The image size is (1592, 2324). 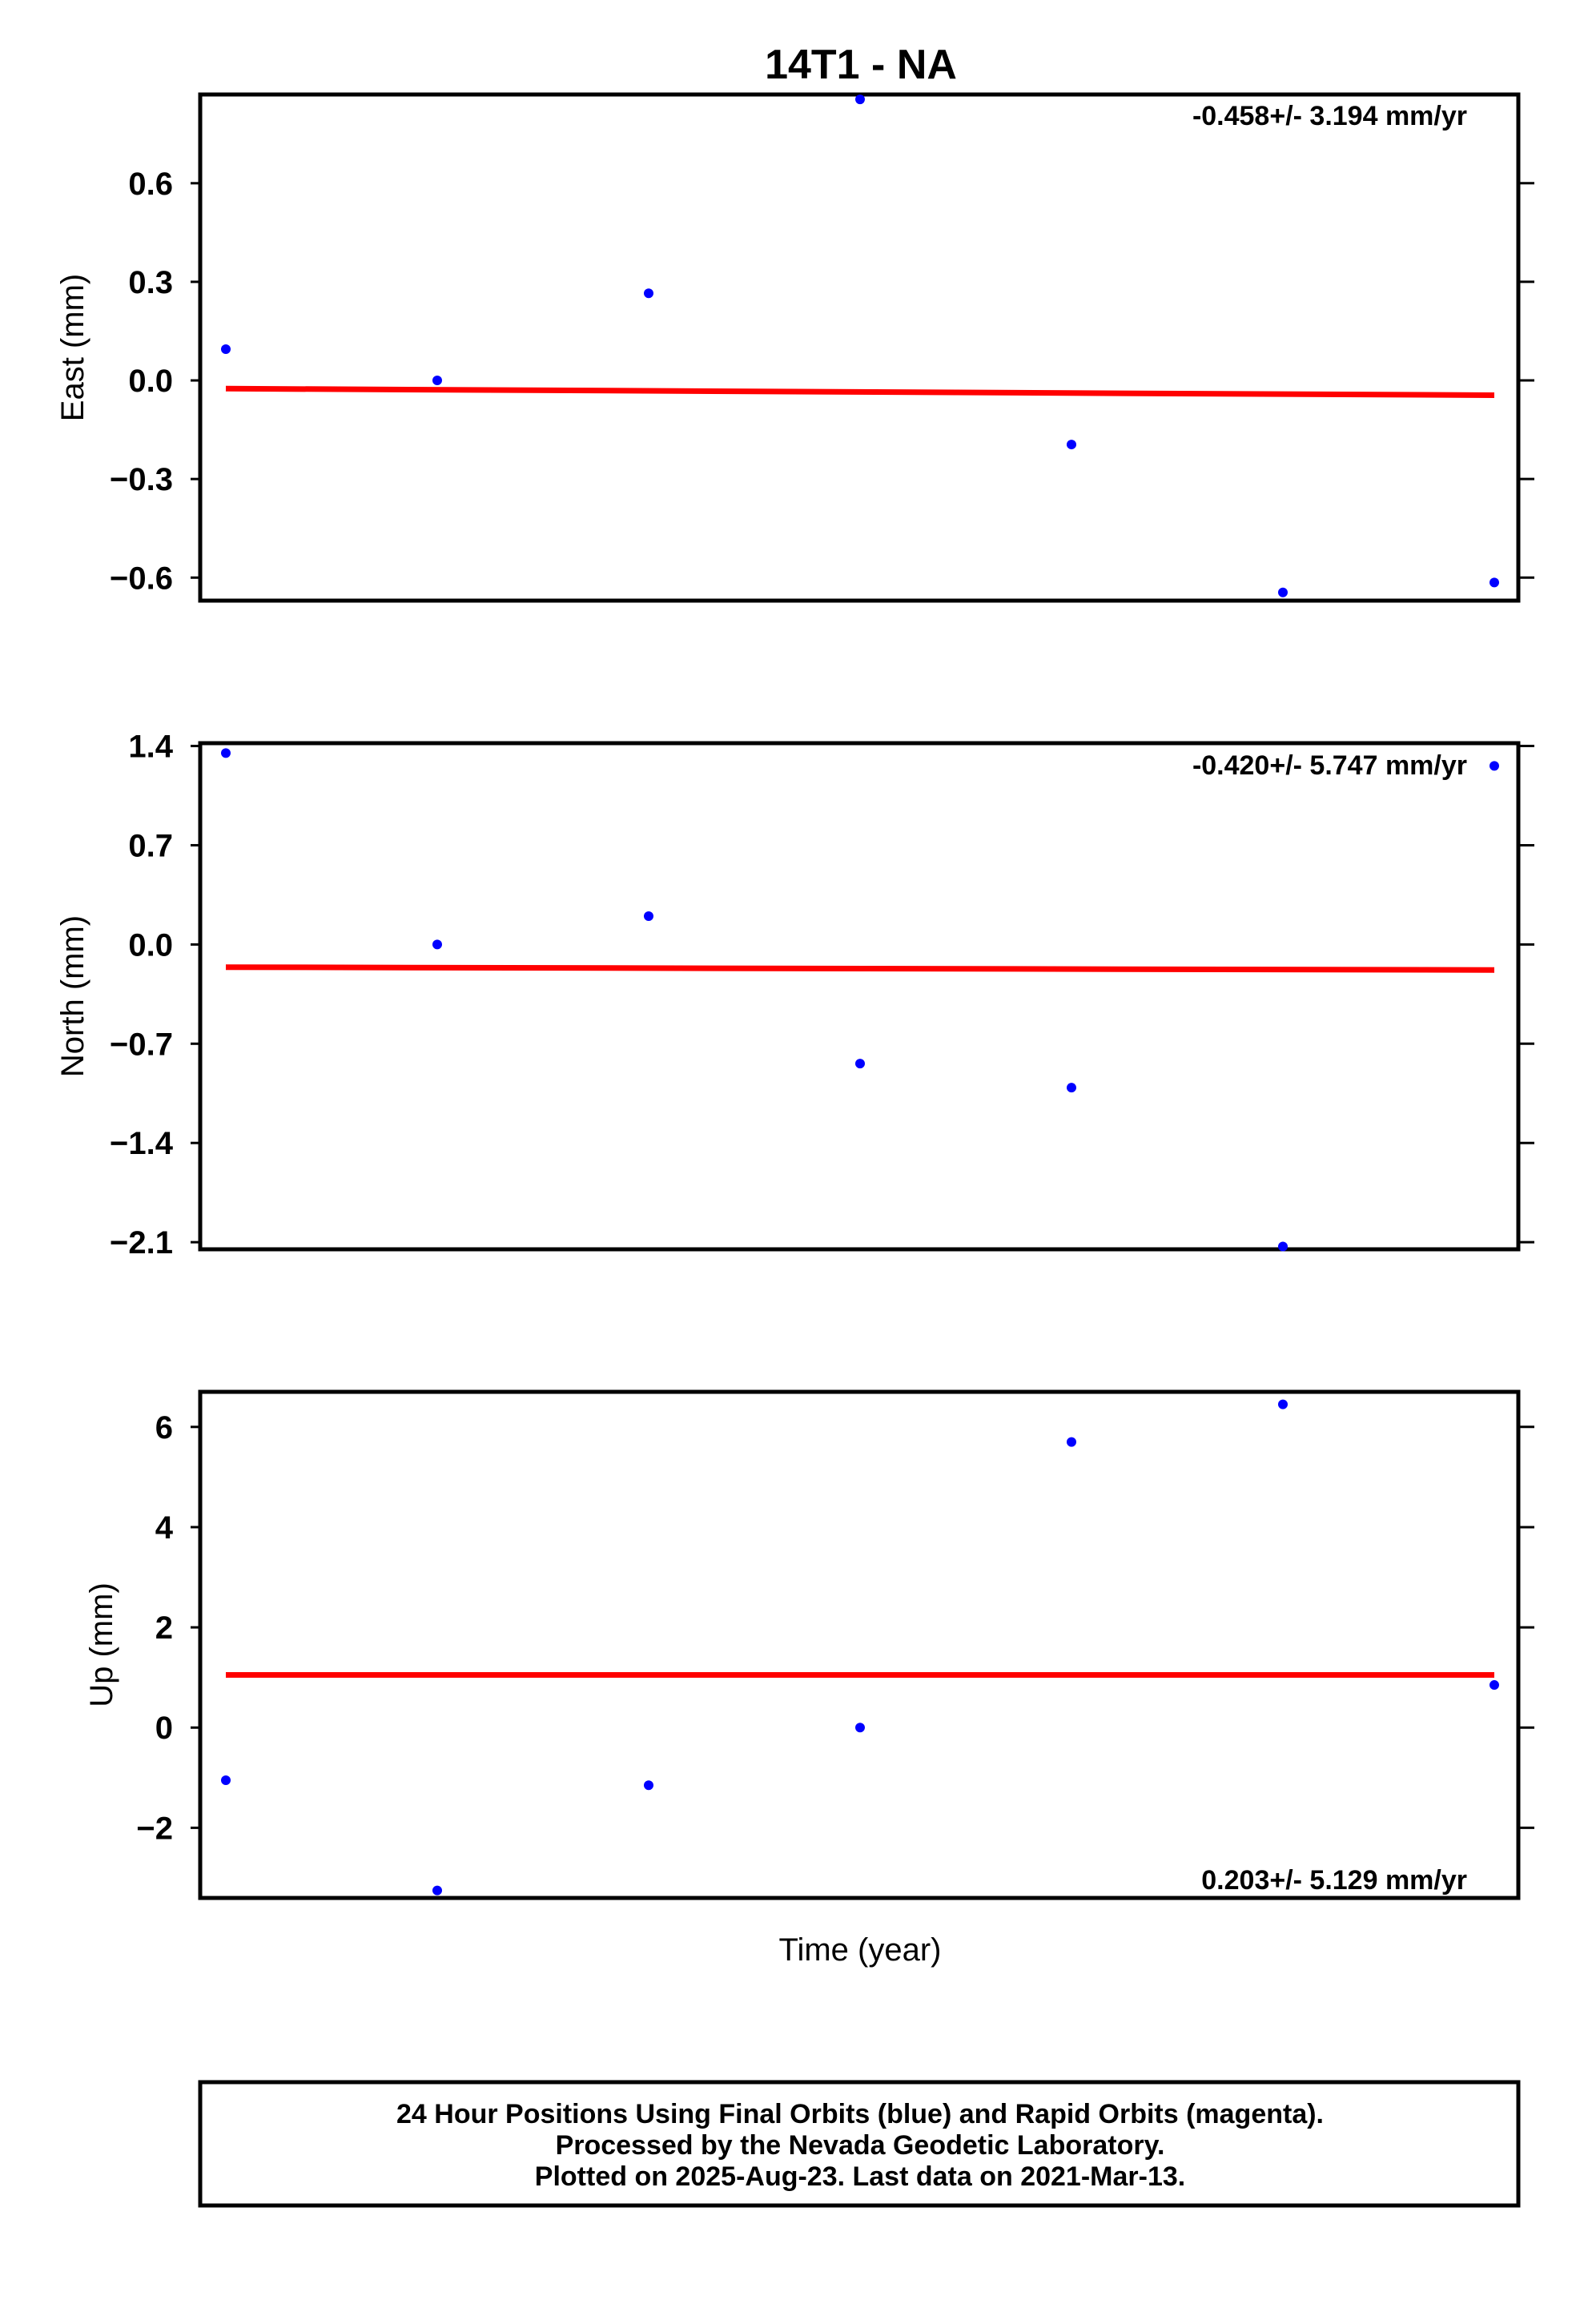 I want to click on y-tick-label: −2, so click(x=154, y=1828).